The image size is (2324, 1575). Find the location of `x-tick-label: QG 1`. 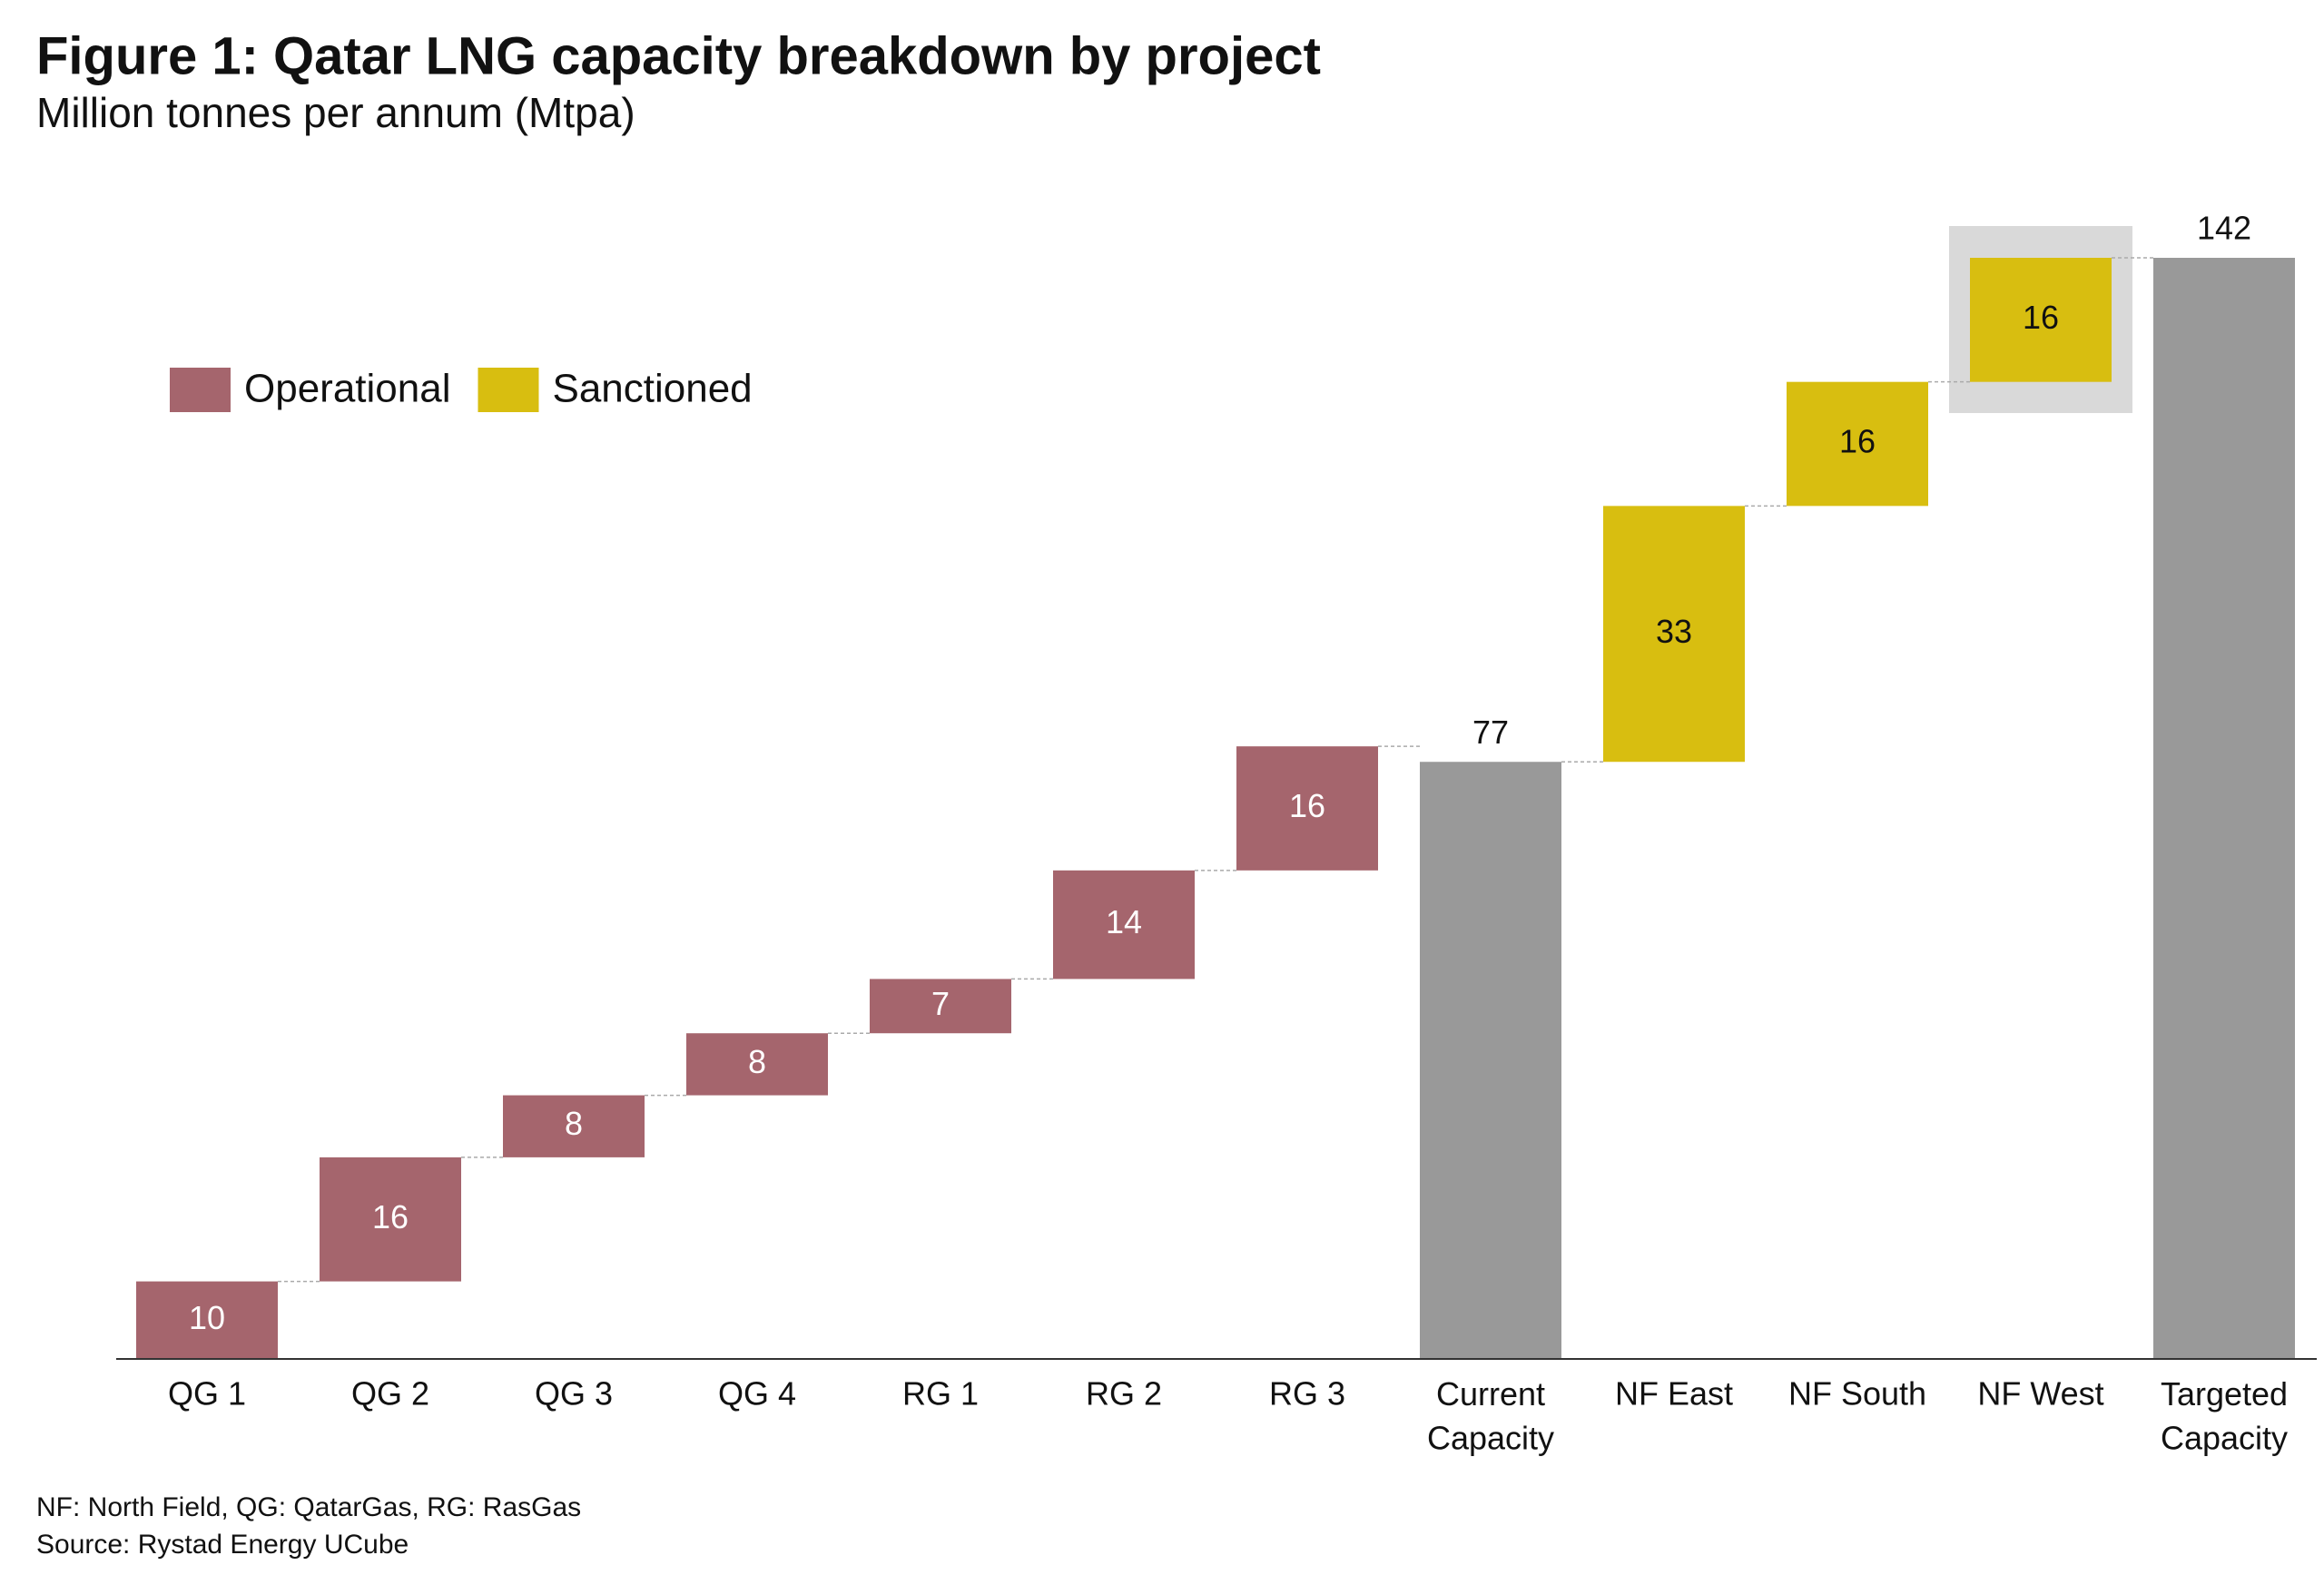

x-tick-label: QG 1 is located at coordinates (207, 1394).